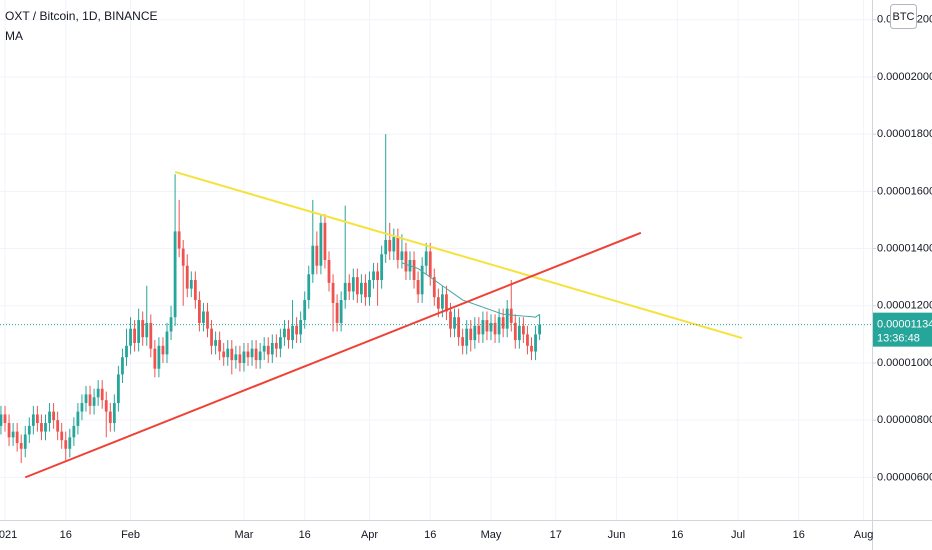  I want to click on x-tick-label: Mar, so click(243, 535).